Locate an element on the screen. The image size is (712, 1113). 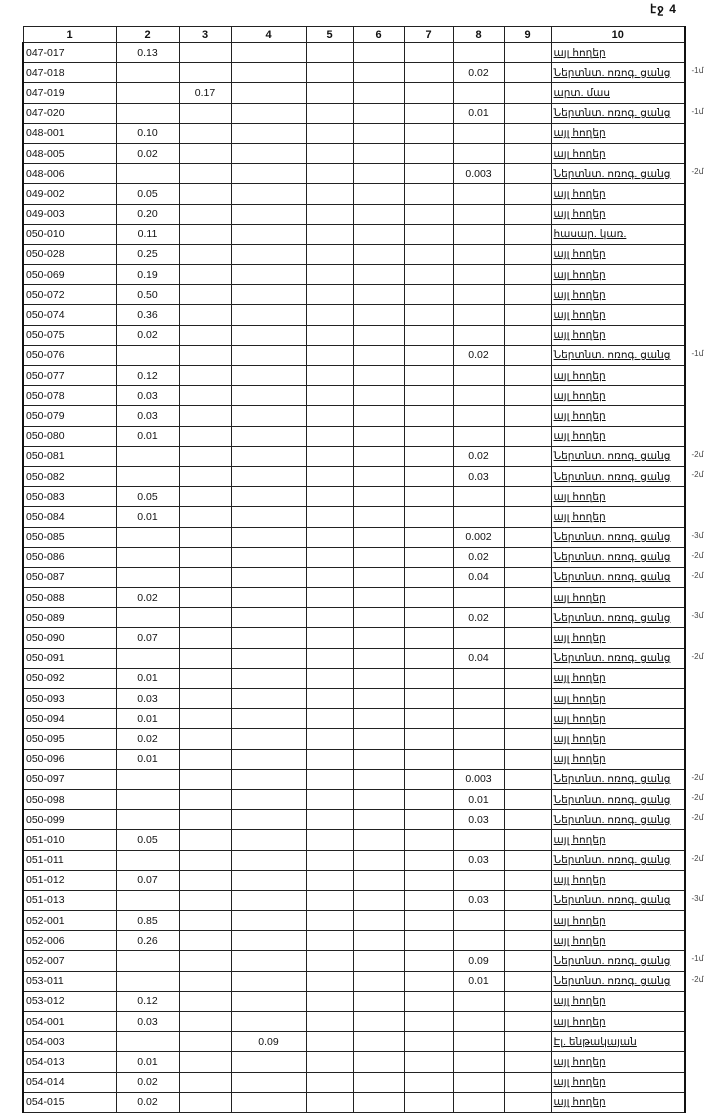
table-row: 052-007 0.09 Ներտնտ. ոռոգ. ցանց -1մ is located at coordinates (363, 961).